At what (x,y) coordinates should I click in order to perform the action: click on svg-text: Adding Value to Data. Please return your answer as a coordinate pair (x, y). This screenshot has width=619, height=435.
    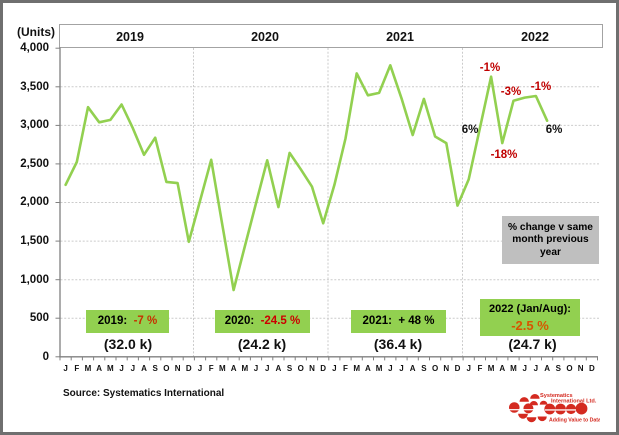
    Looking at the image, I should click on (574, 421).